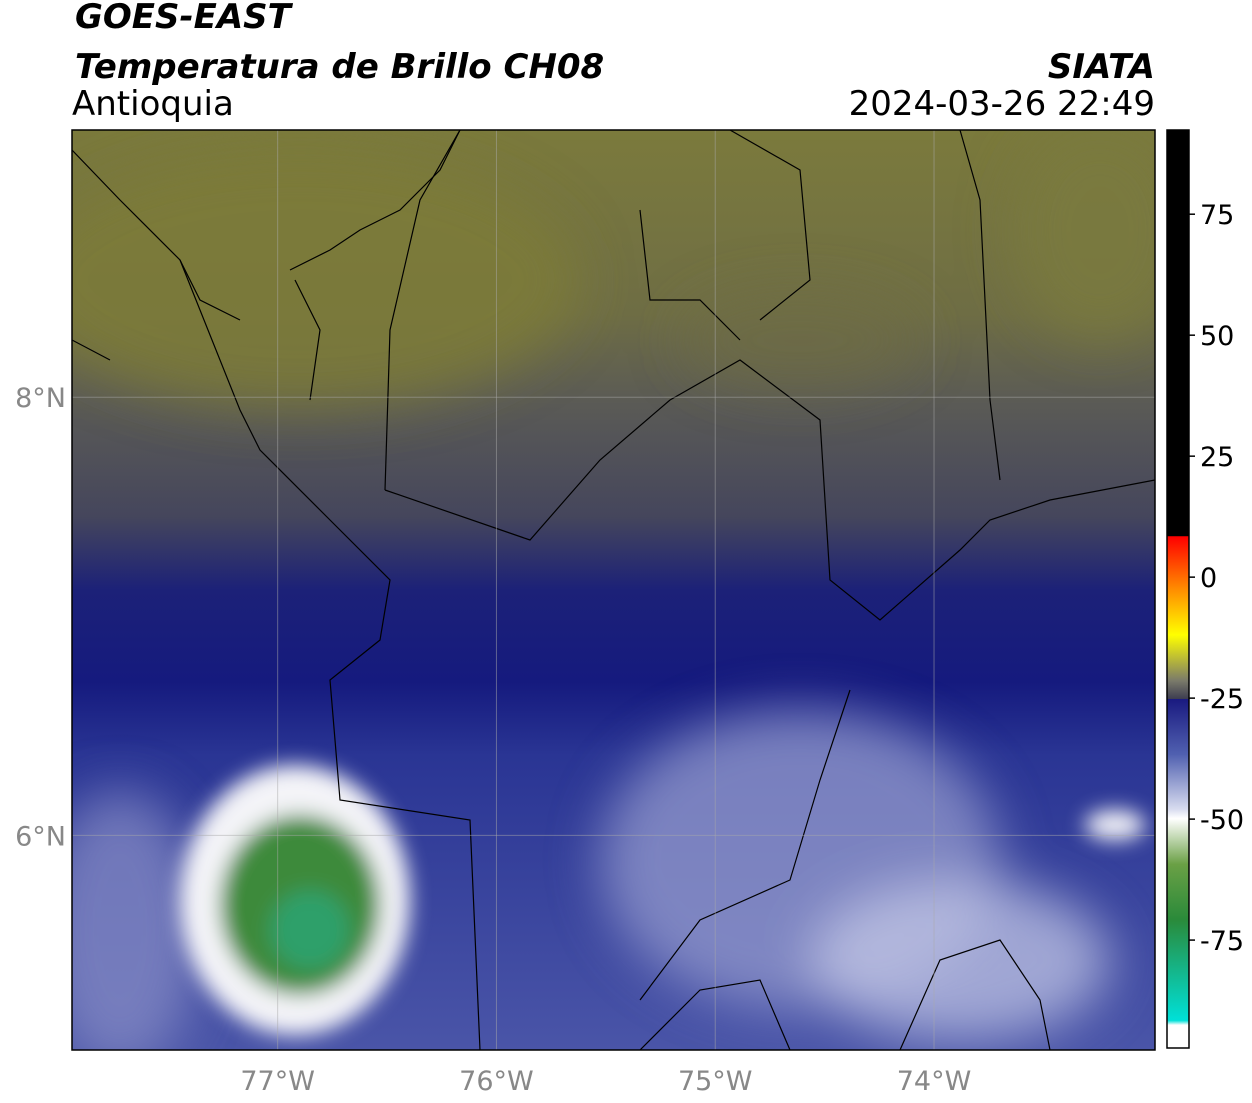 Image resolution: width=1252 pixels, height=1103 pixels. I want to click on lon-tick-label: 75°W, so click(715, 1081).